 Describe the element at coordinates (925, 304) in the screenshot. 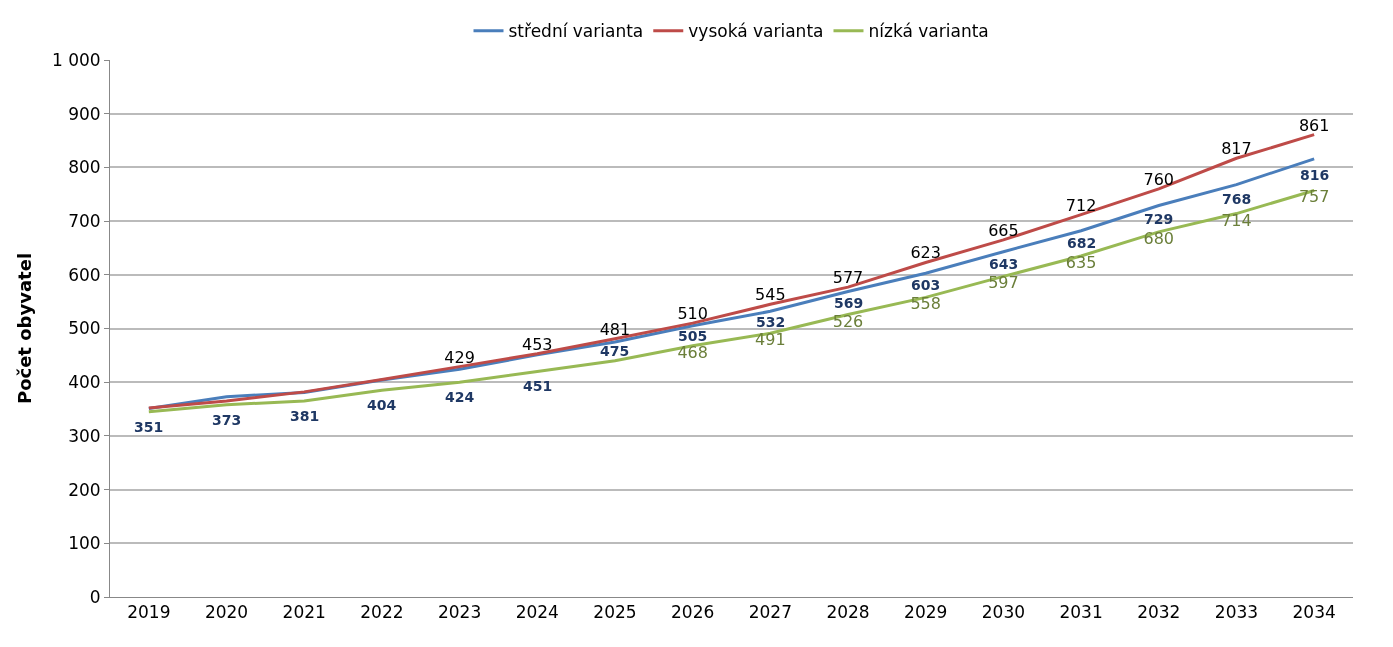

I see `data-label: 558` at that location.